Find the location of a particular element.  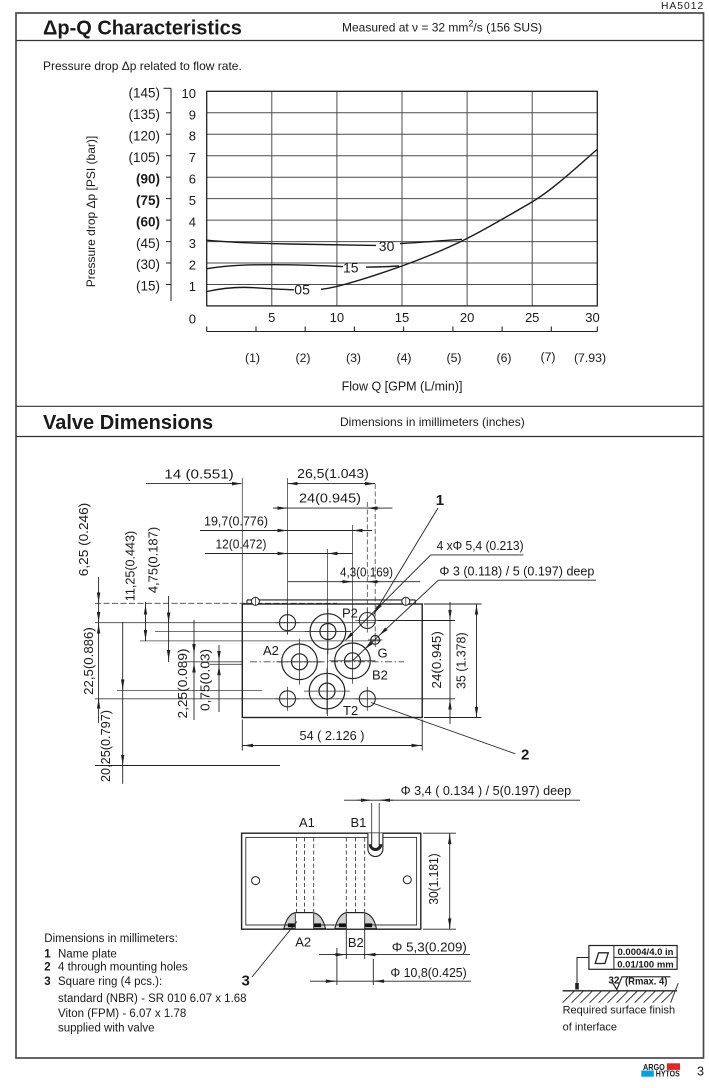

svg-text: 20,25(0.797) is located at coordinates (105, 746).